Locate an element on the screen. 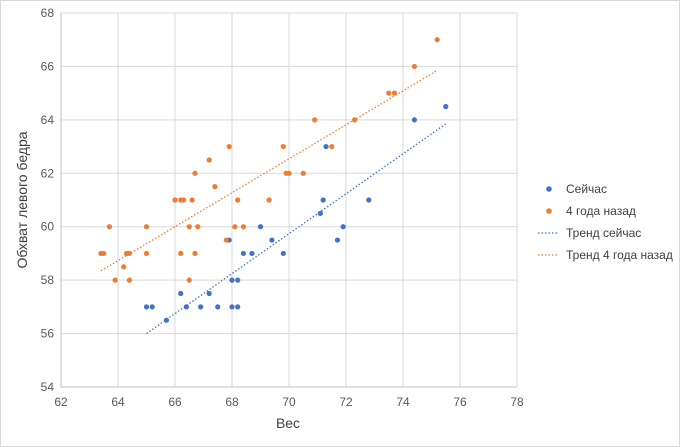  legend-label-trend-4-years-ago: Тренд 4 года назад is located at coordinates (619, 255).